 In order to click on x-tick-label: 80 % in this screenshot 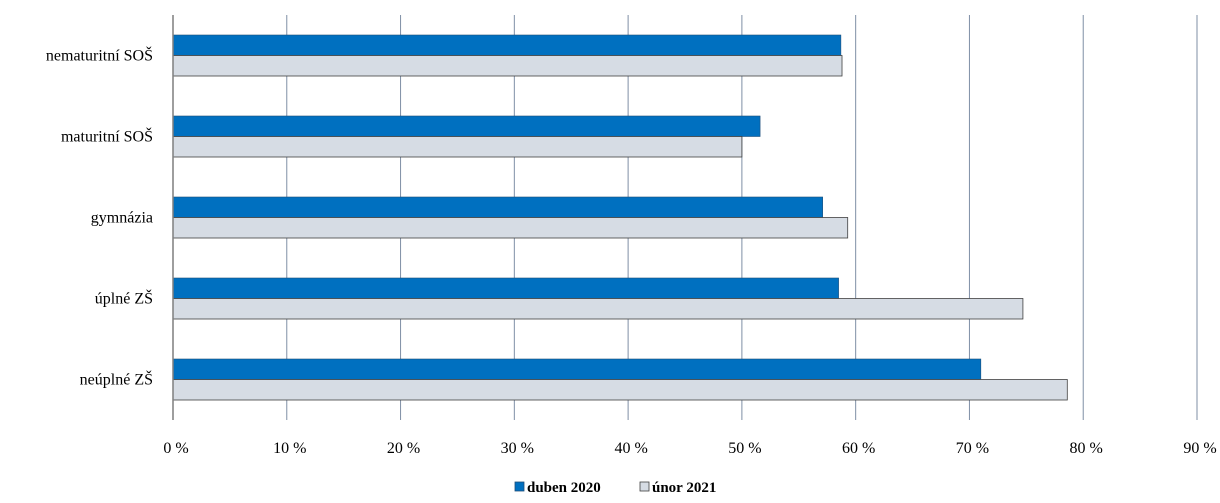, I will do `click(1086, 448)`.